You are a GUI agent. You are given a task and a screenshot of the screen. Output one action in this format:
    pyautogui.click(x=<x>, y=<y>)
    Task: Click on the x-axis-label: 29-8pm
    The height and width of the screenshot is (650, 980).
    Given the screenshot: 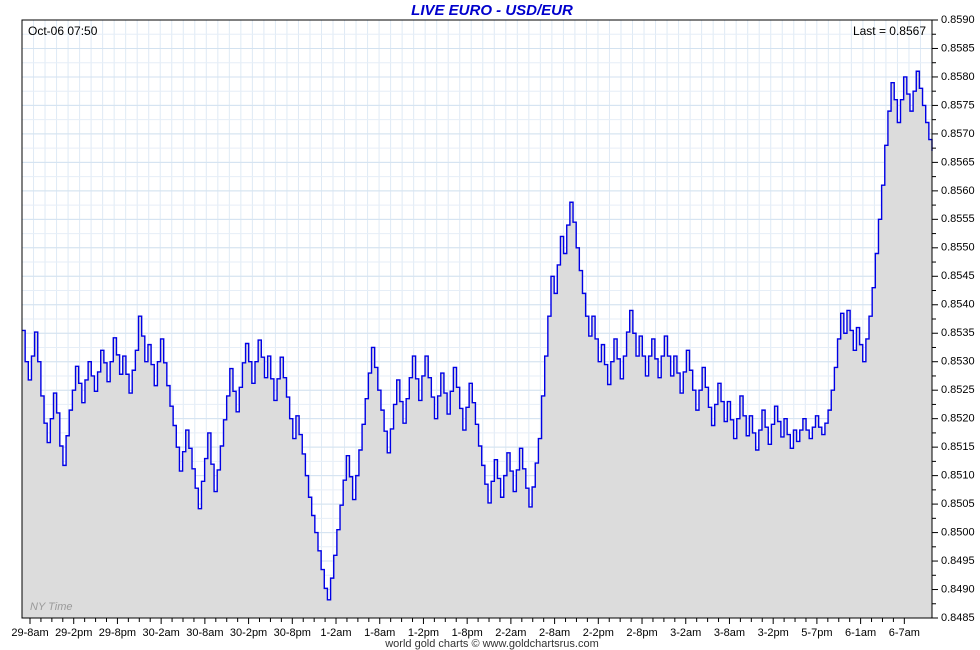 What is the action you would take?
    pyautogui.click(x=117, y=633)
    